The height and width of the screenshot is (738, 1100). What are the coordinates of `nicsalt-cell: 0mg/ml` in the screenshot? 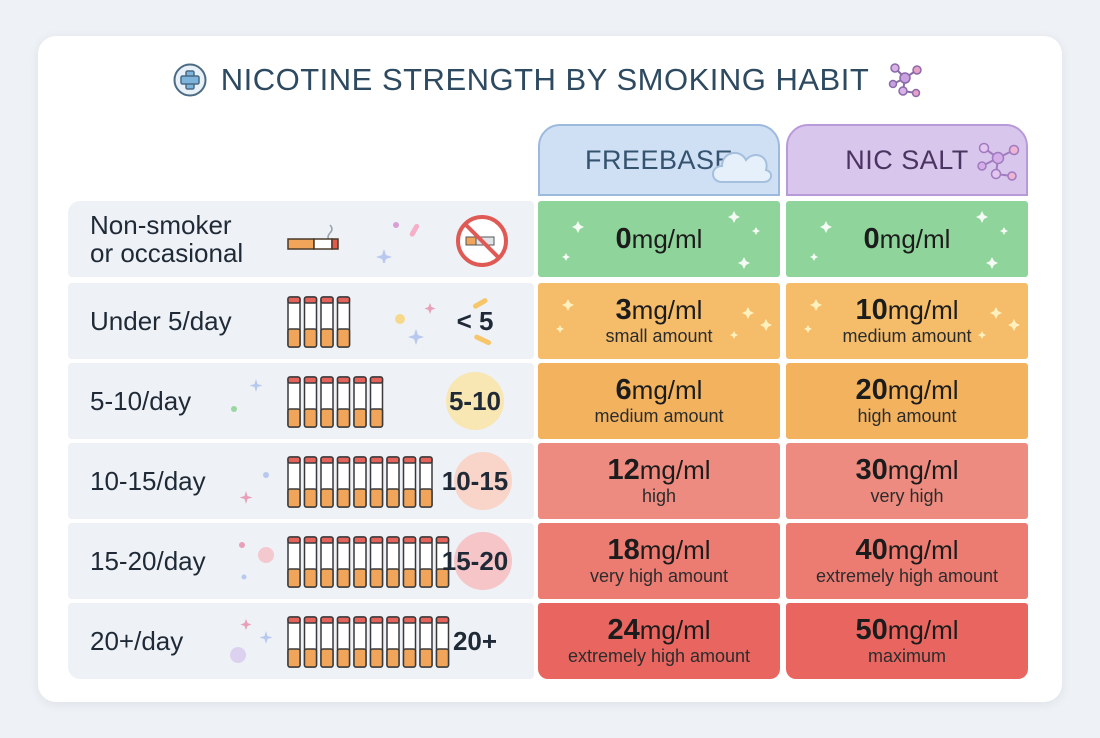 It's located at (907, 239).